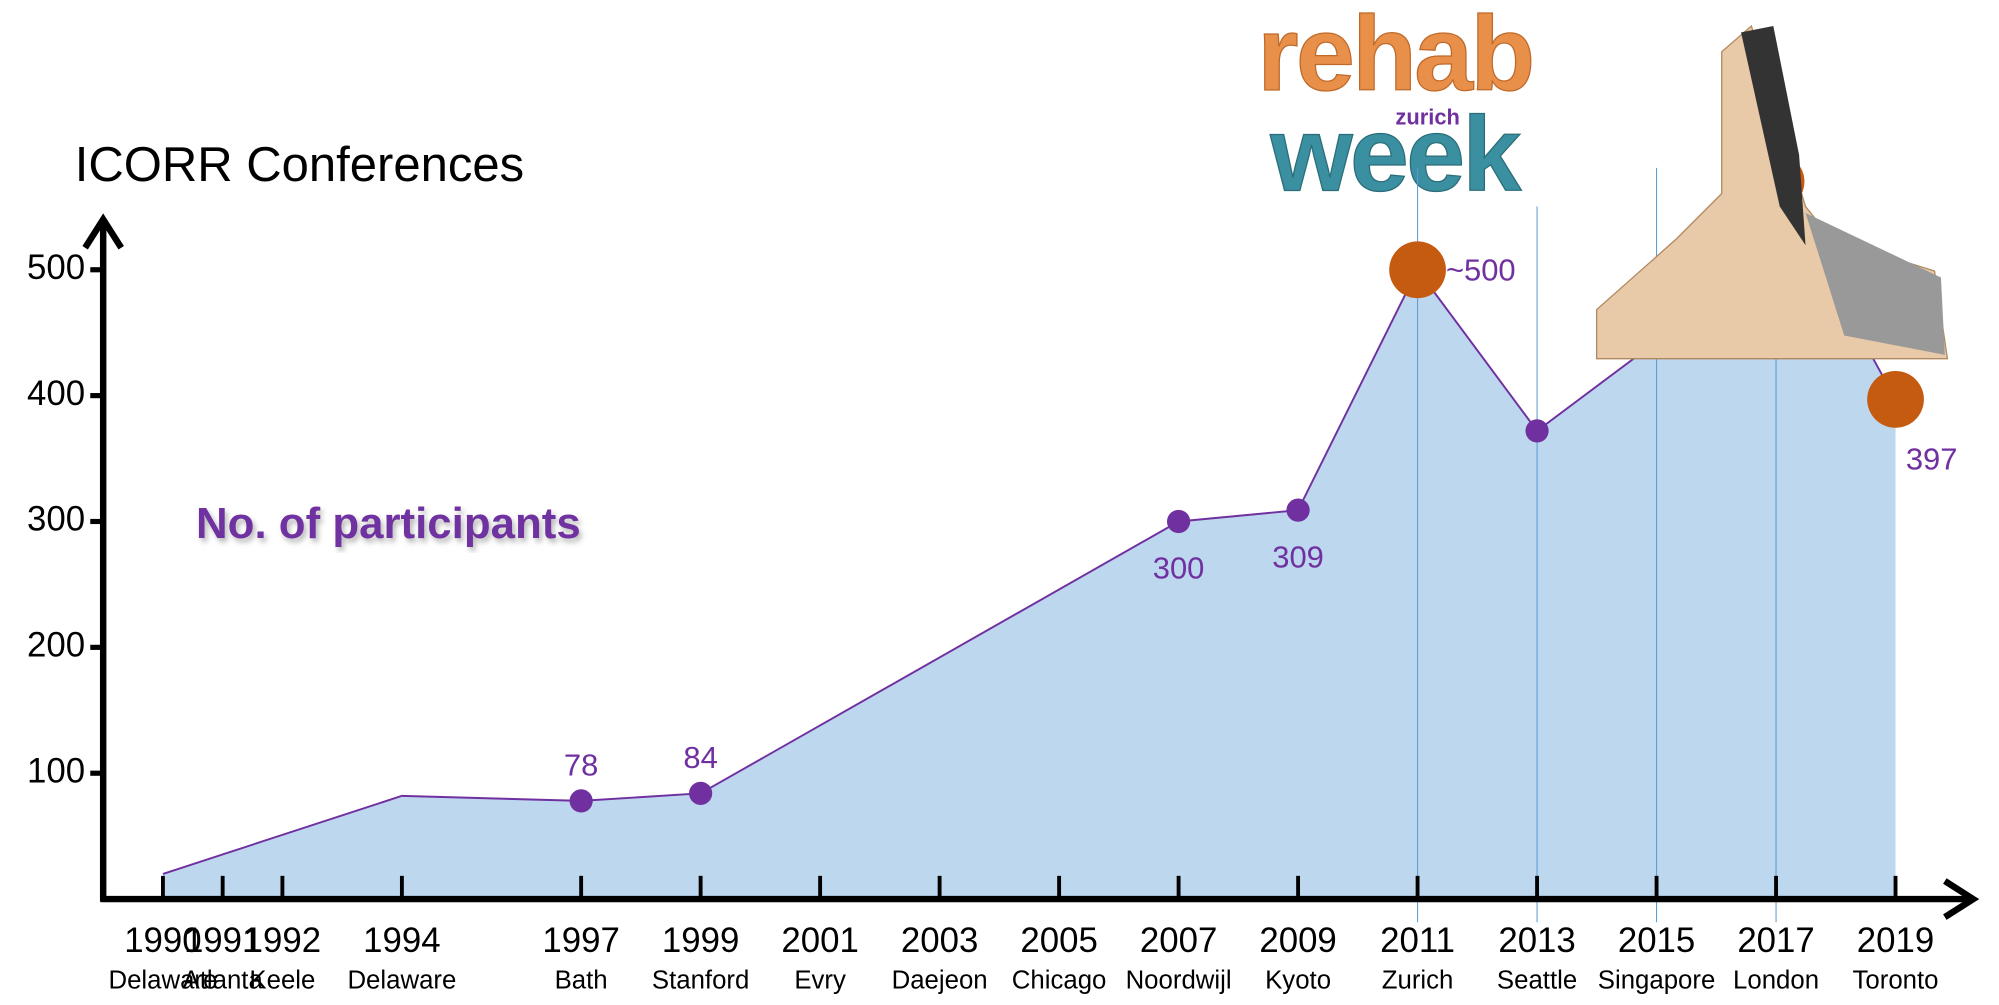 The width and height of the screenshot is (1999, 1005). I want to click on x-tick-sublabel: Seattle, so click(1537, 980).